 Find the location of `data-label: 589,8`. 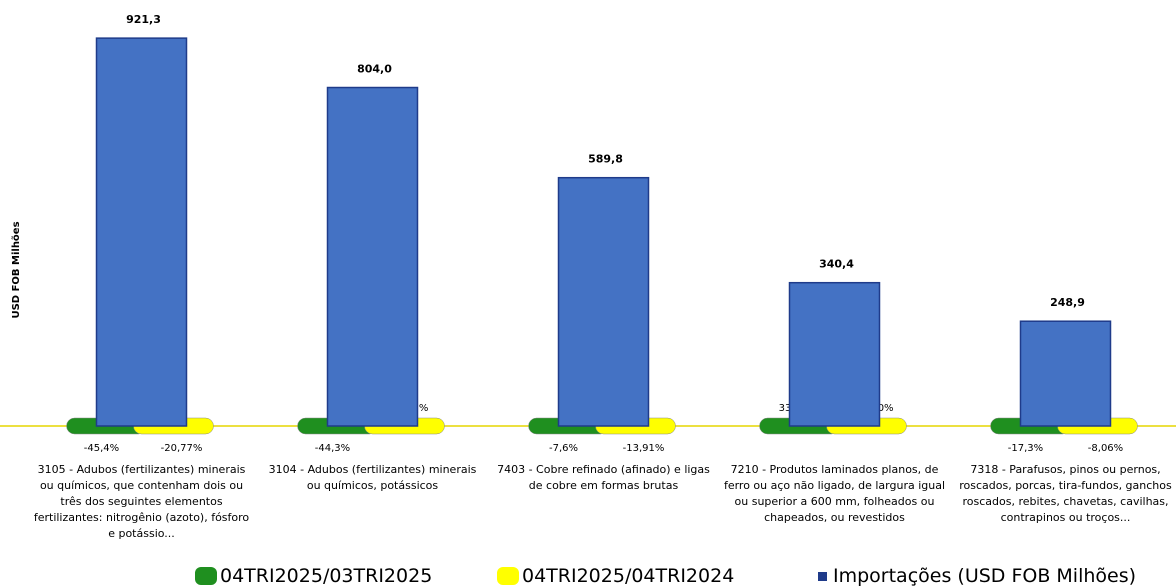

data-label: 589,8 is located at coordinates (605, 159).